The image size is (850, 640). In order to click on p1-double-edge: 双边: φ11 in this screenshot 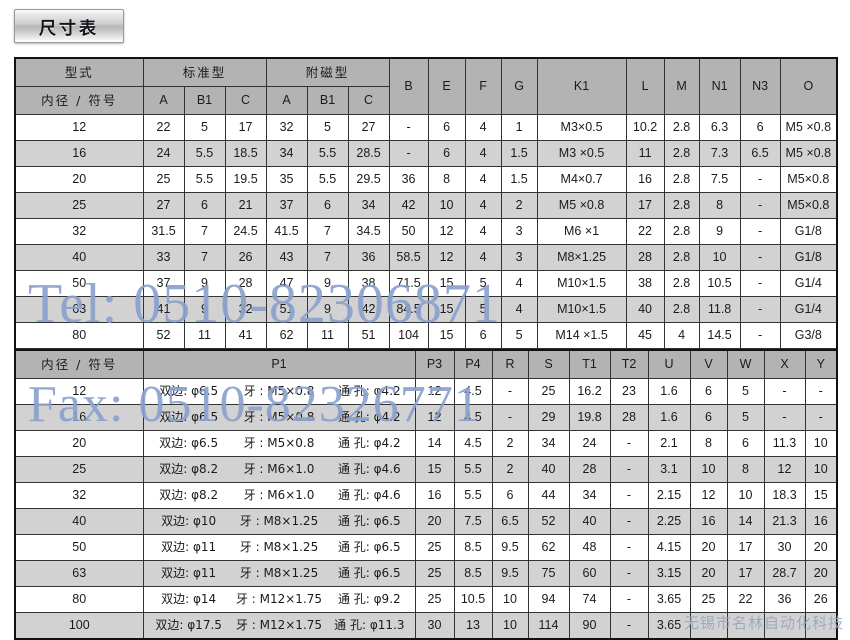, I will do `click(189, 572)`.